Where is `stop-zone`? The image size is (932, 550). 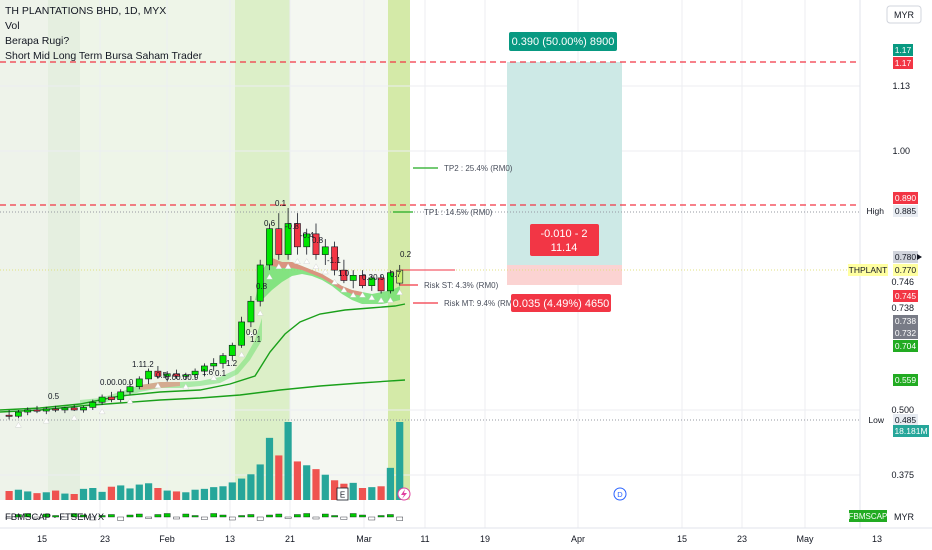 stop-zone is located at coordinates (564, 275).